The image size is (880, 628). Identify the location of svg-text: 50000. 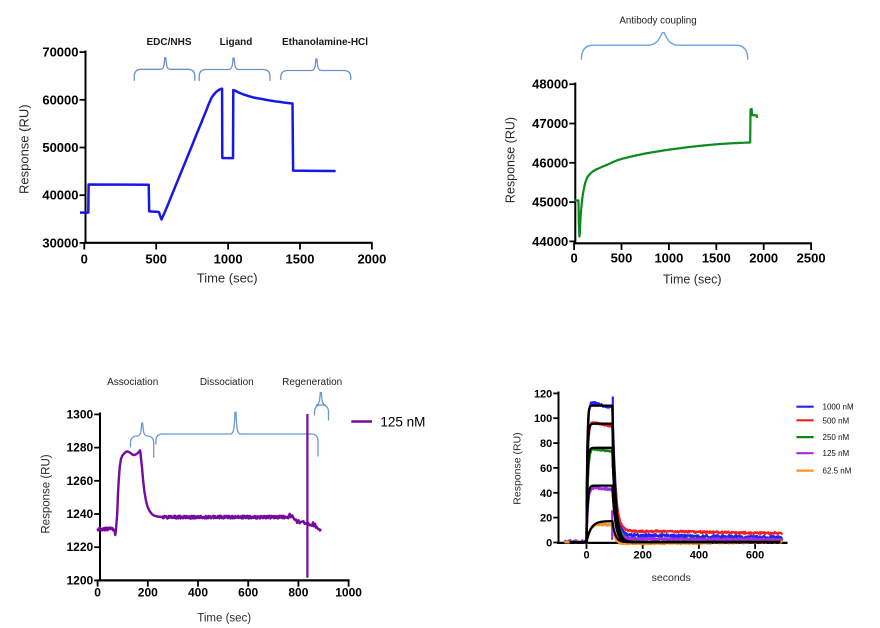
(60, 147).